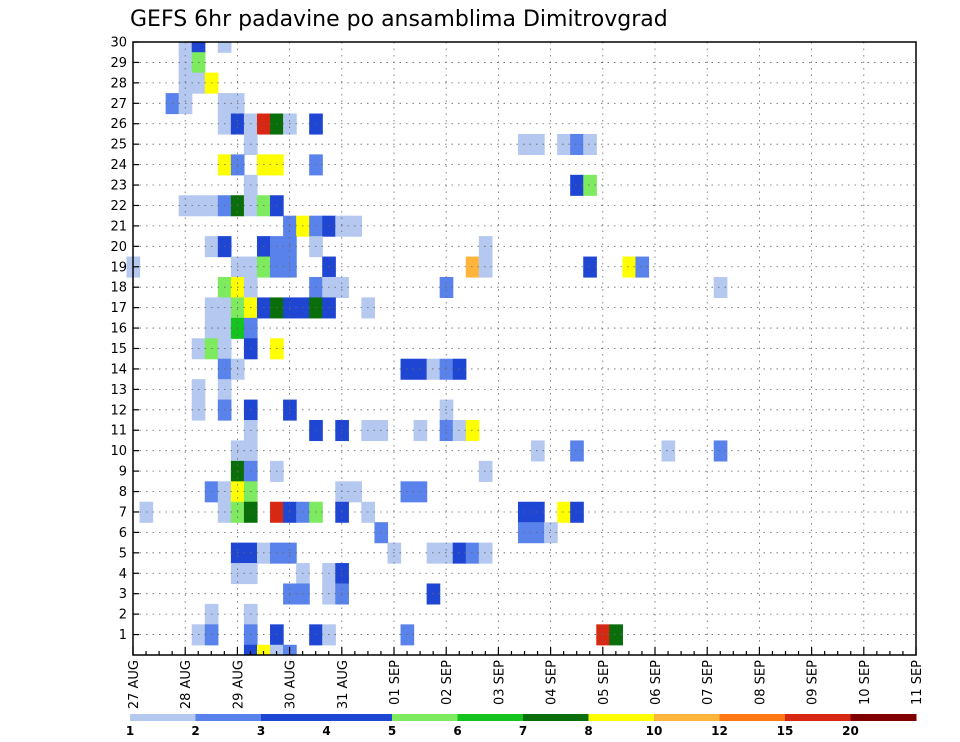 This screenshot has height=742, width=960. What do you see at coordinates (123, 594) in the screenshot?
I see `y-tick-label: 3` at bounding box center [123, 594].